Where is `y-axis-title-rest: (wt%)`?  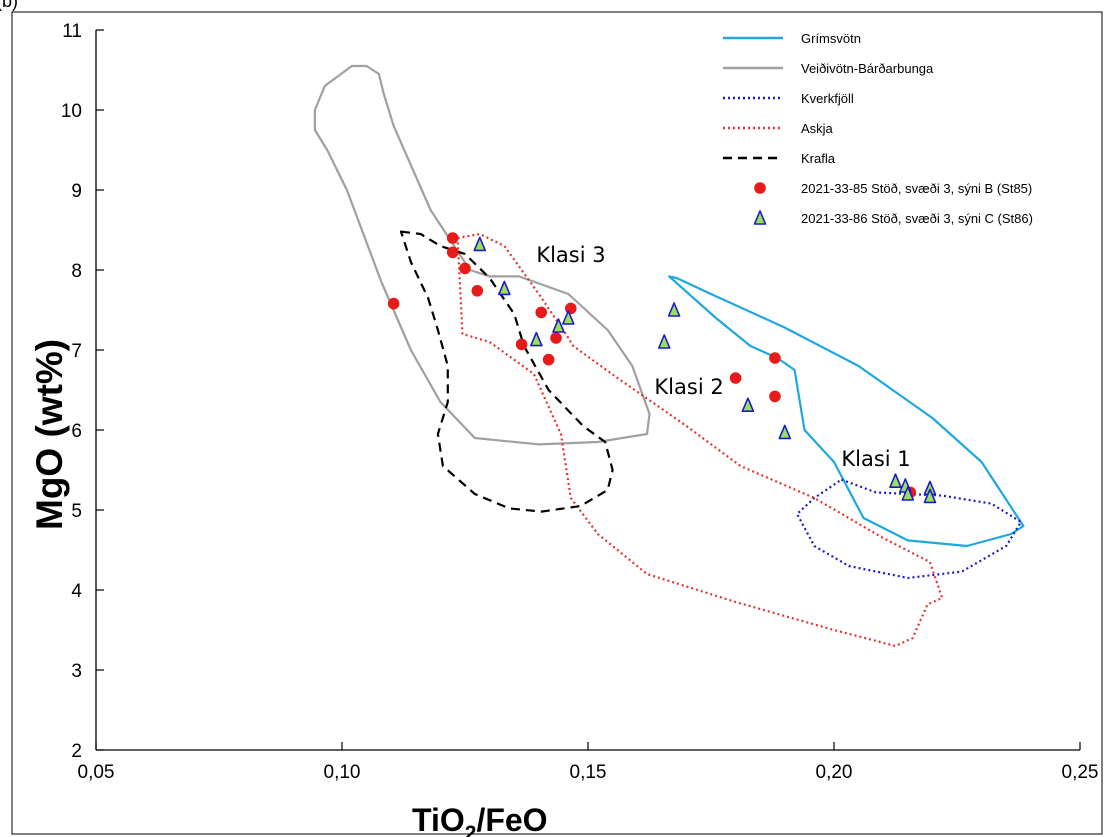 y-axis-title-rest: (wt%) is located at coordinates (49, 393).